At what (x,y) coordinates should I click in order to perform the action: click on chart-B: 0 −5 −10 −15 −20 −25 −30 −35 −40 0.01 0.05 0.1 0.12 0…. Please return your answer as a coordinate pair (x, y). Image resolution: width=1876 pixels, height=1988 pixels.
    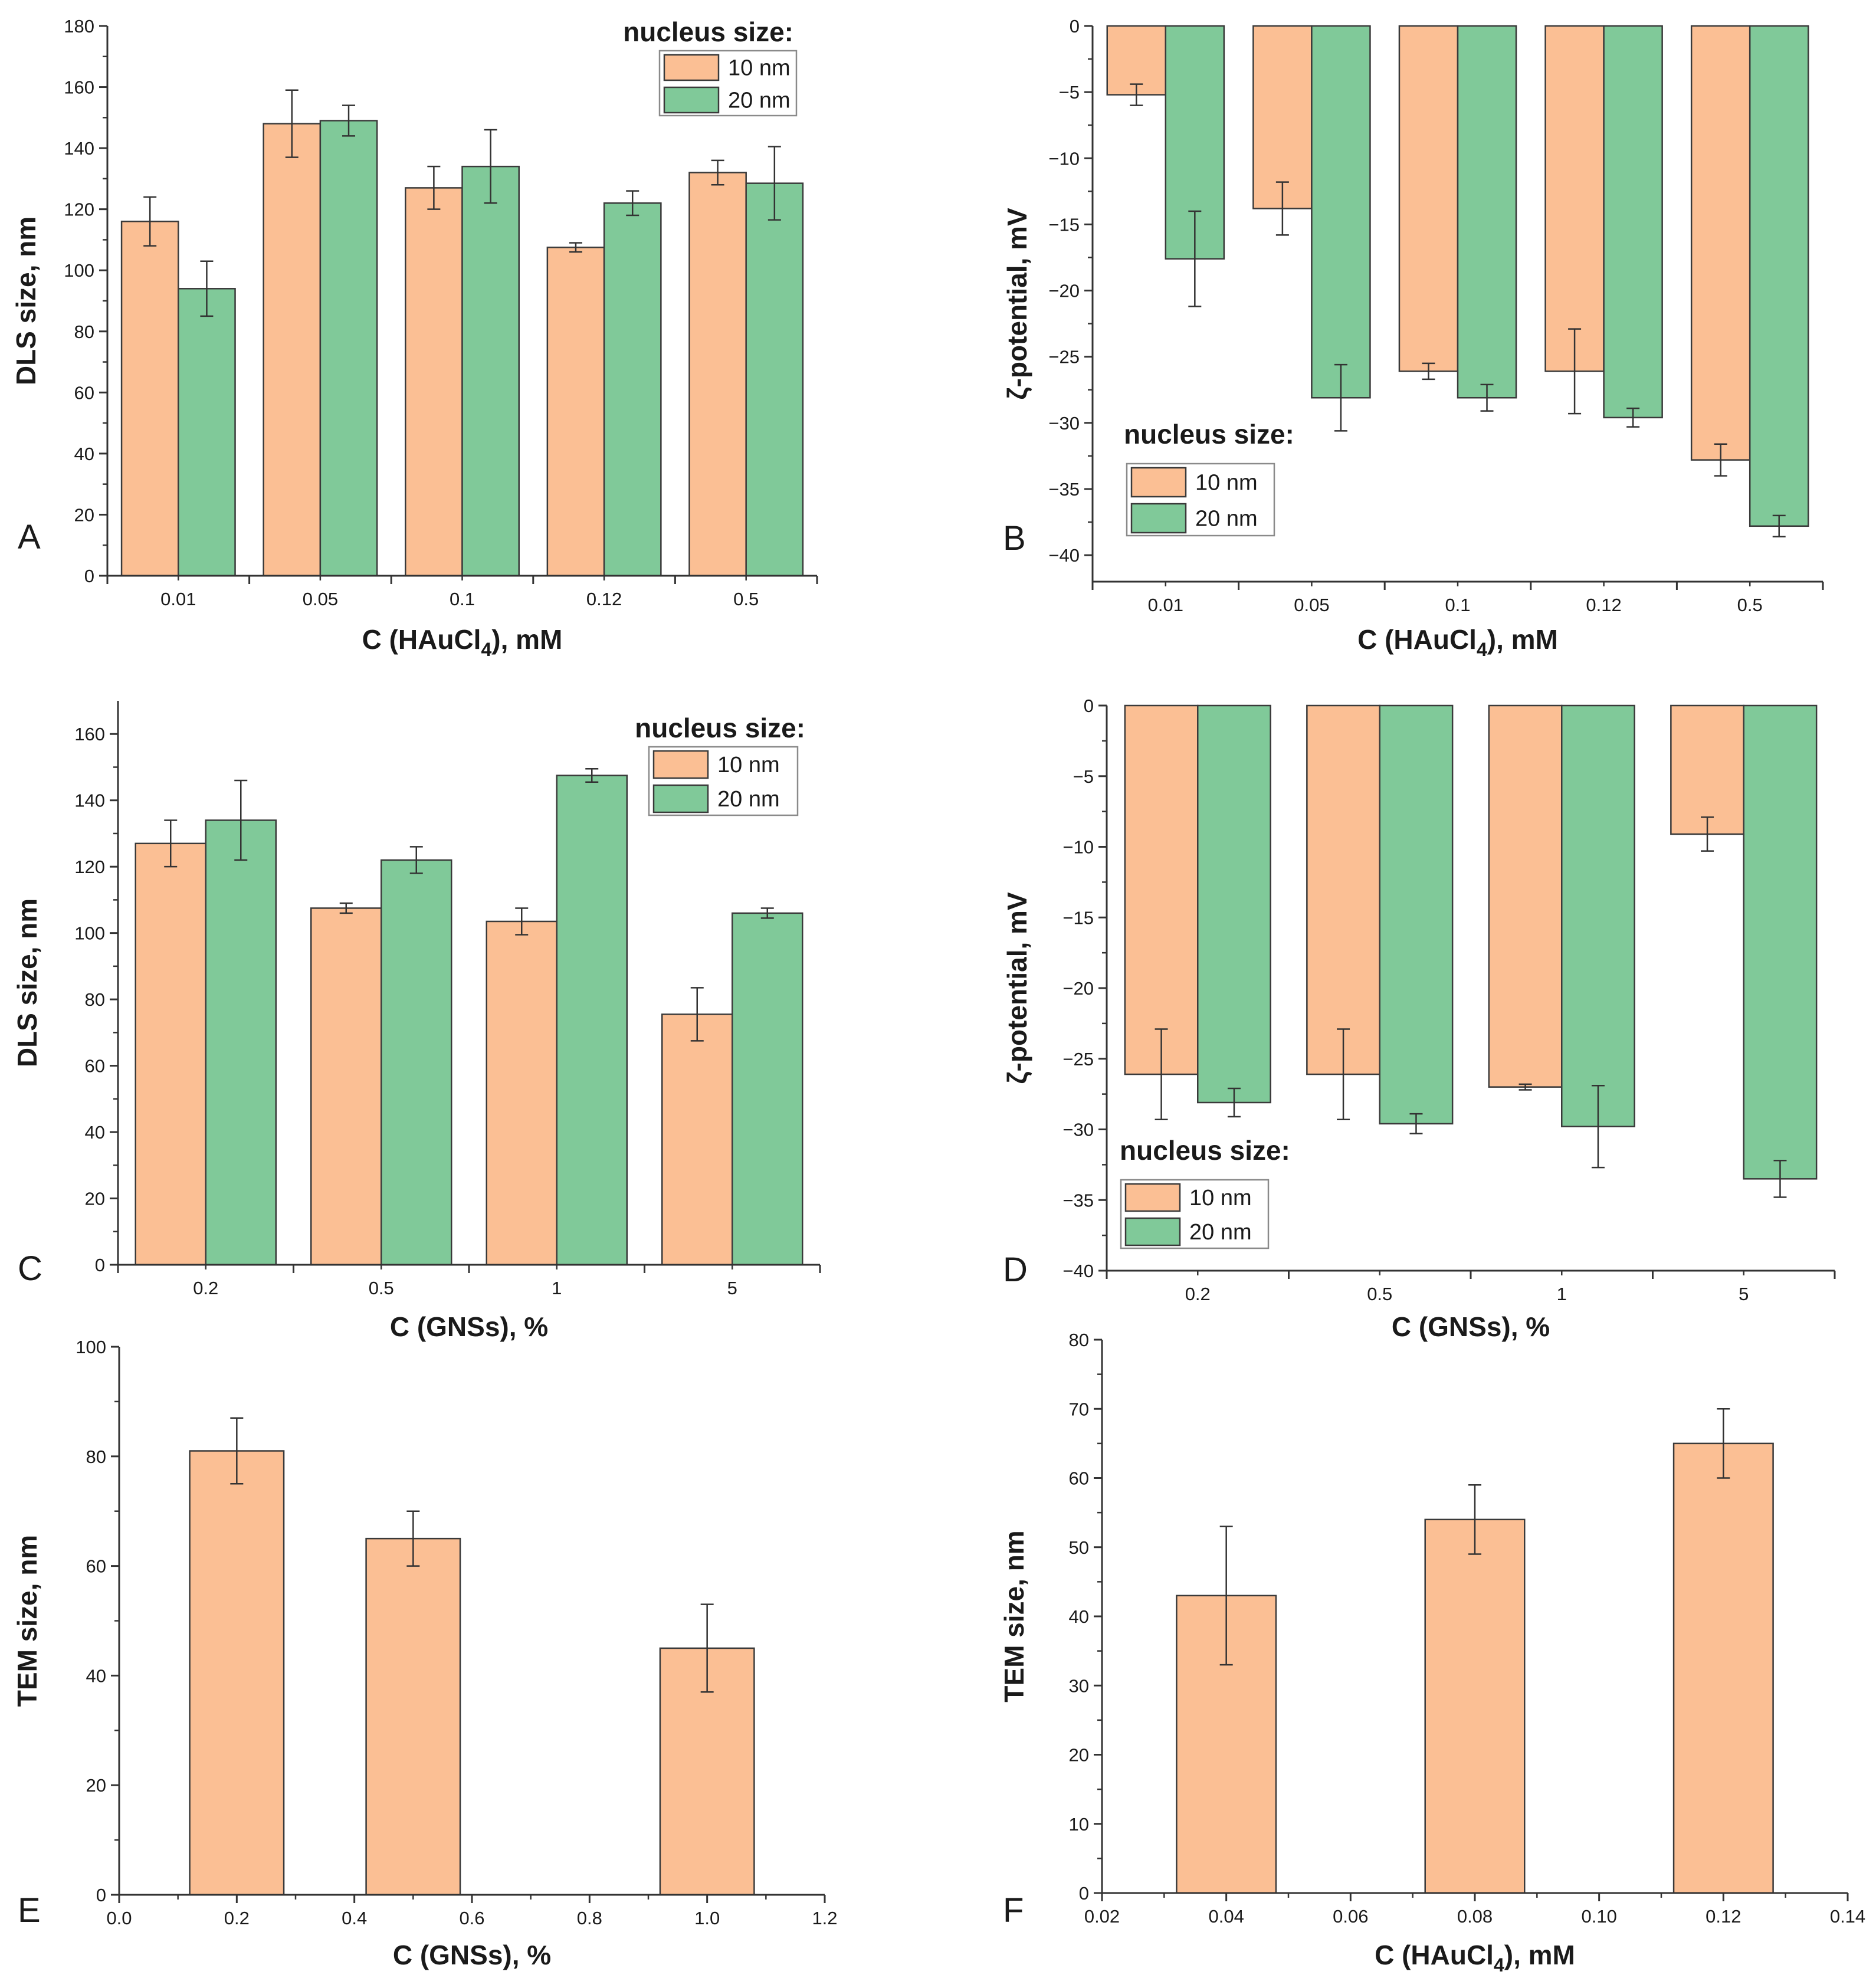
    Looking at the image, I should click on (1413, 338).